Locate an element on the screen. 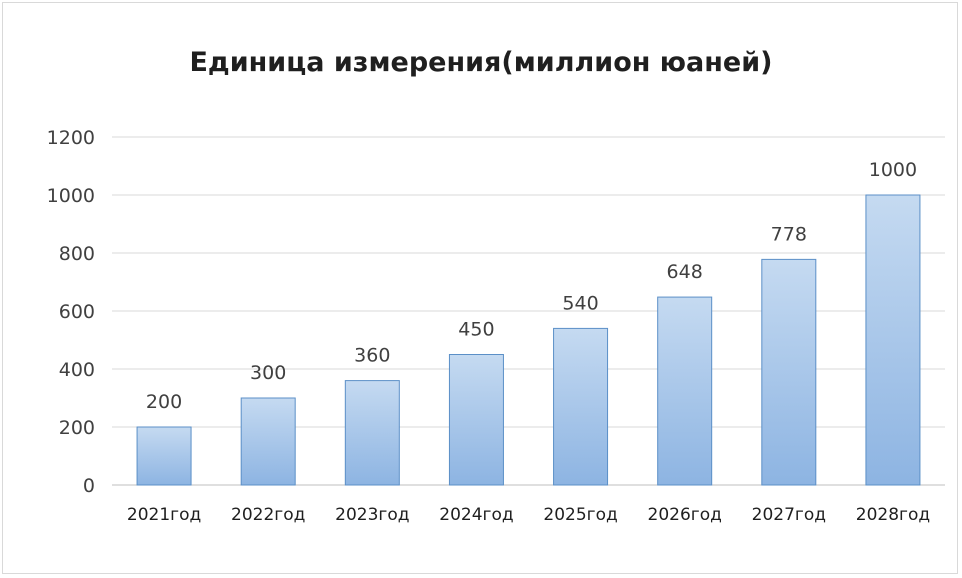 Image resolution: width=962 pixels, height=578 pixels. y-tick-label: 1000 is located at coordinates (71, 196).